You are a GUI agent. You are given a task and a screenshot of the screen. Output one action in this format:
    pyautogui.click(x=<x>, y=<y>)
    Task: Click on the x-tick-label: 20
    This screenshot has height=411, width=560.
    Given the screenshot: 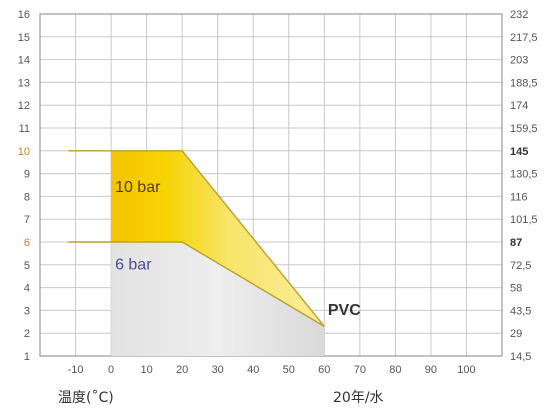 What is the action you would take?
    pyautogui.click(x=182, y=370)
    